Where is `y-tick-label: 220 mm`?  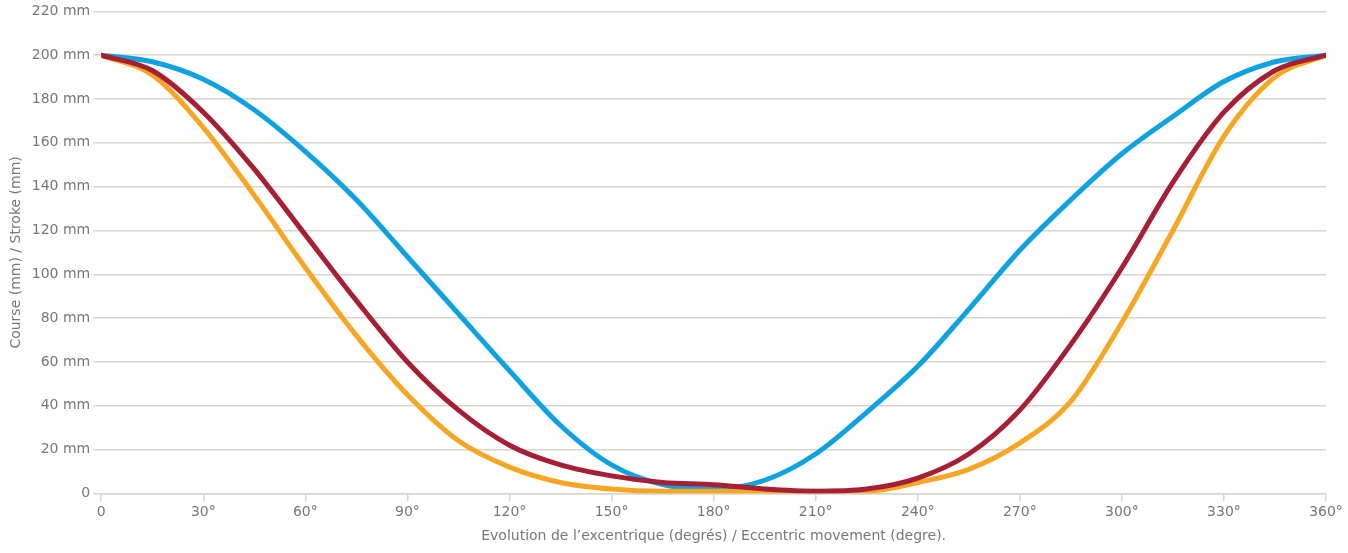
y-tick-label: 220 mm is located at coordinates (61, 10).